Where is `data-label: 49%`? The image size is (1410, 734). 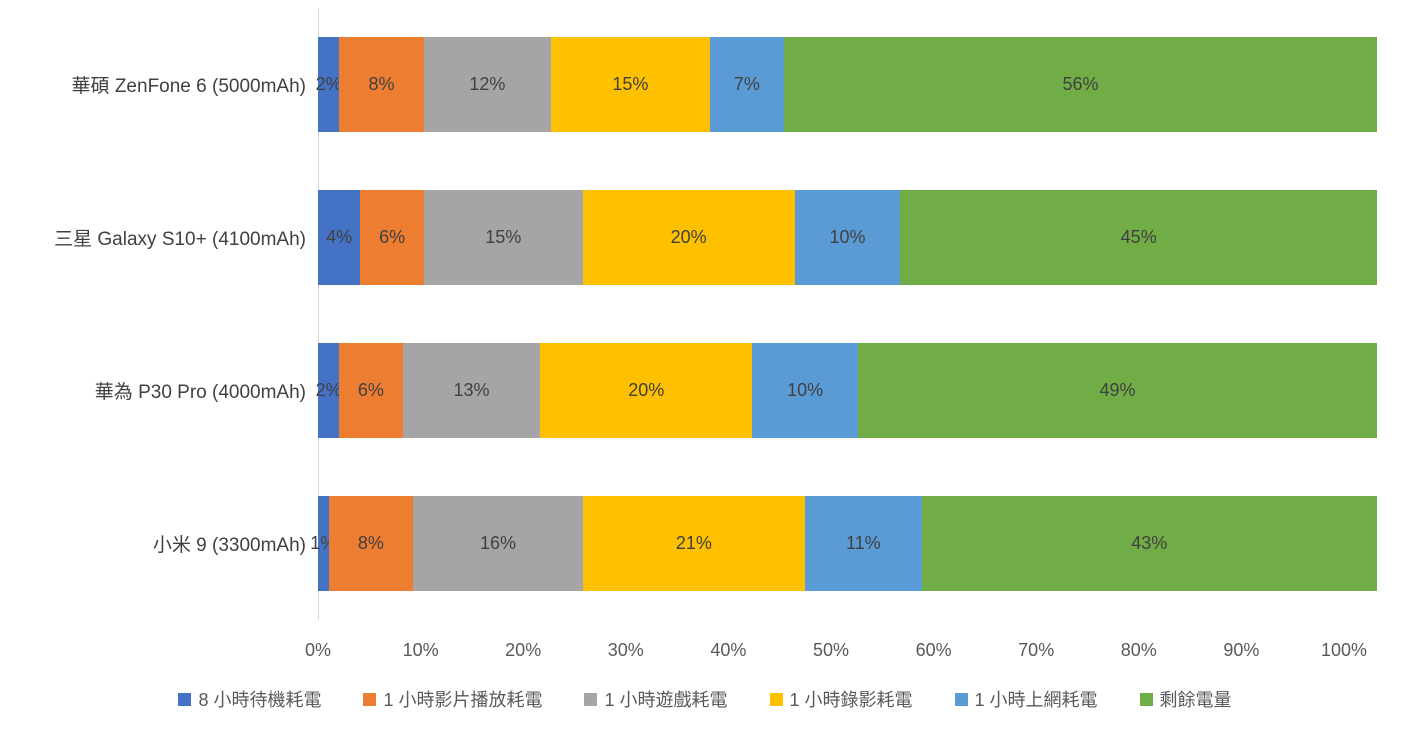
data-label: 49% is located at coordinates (1117, 390).